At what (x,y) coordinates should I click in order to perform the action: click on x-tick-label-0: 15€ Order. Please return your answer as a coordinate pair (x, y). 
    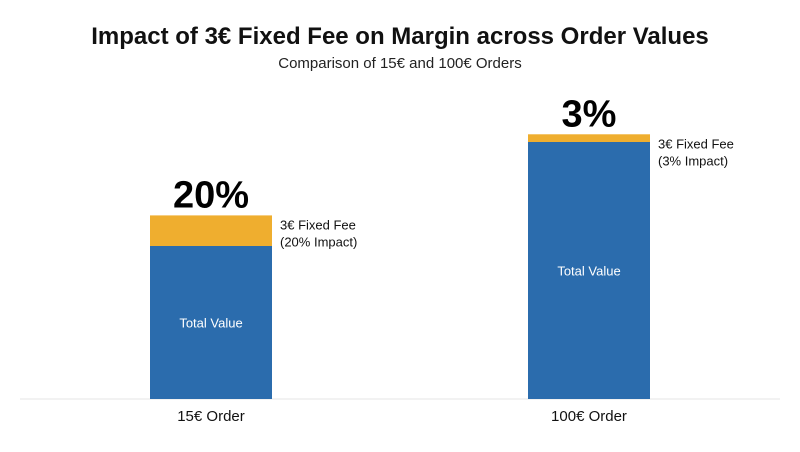
    Looking at the image, I should click on (211, 416).